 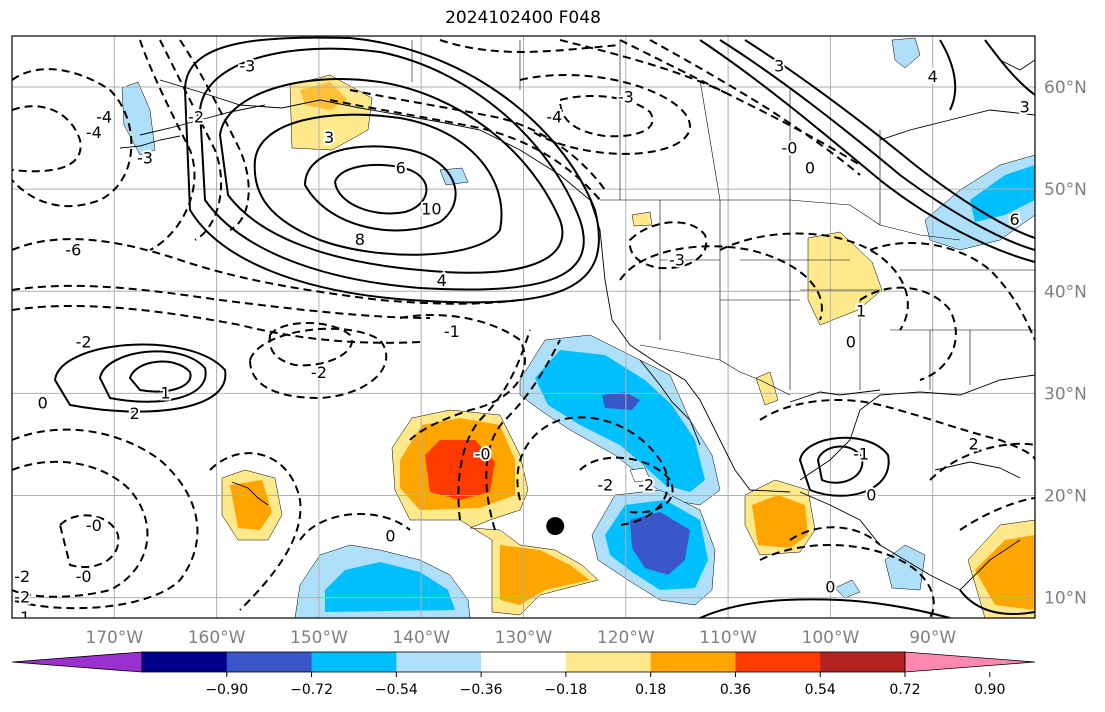 What do you see at coordinates (735, 690) in the screenshot?
I see `colorbar-tick-label: 0.36` at bounding box center [735, 690].